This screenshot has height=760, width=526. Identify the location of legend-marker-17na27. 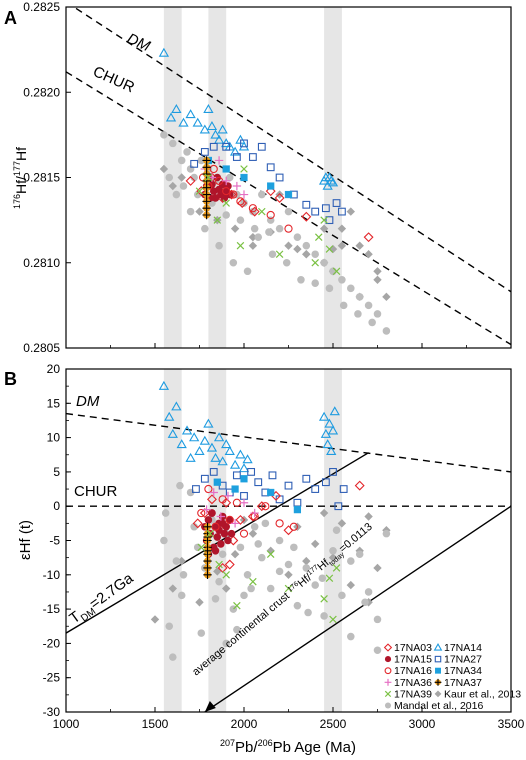
(438, 659).